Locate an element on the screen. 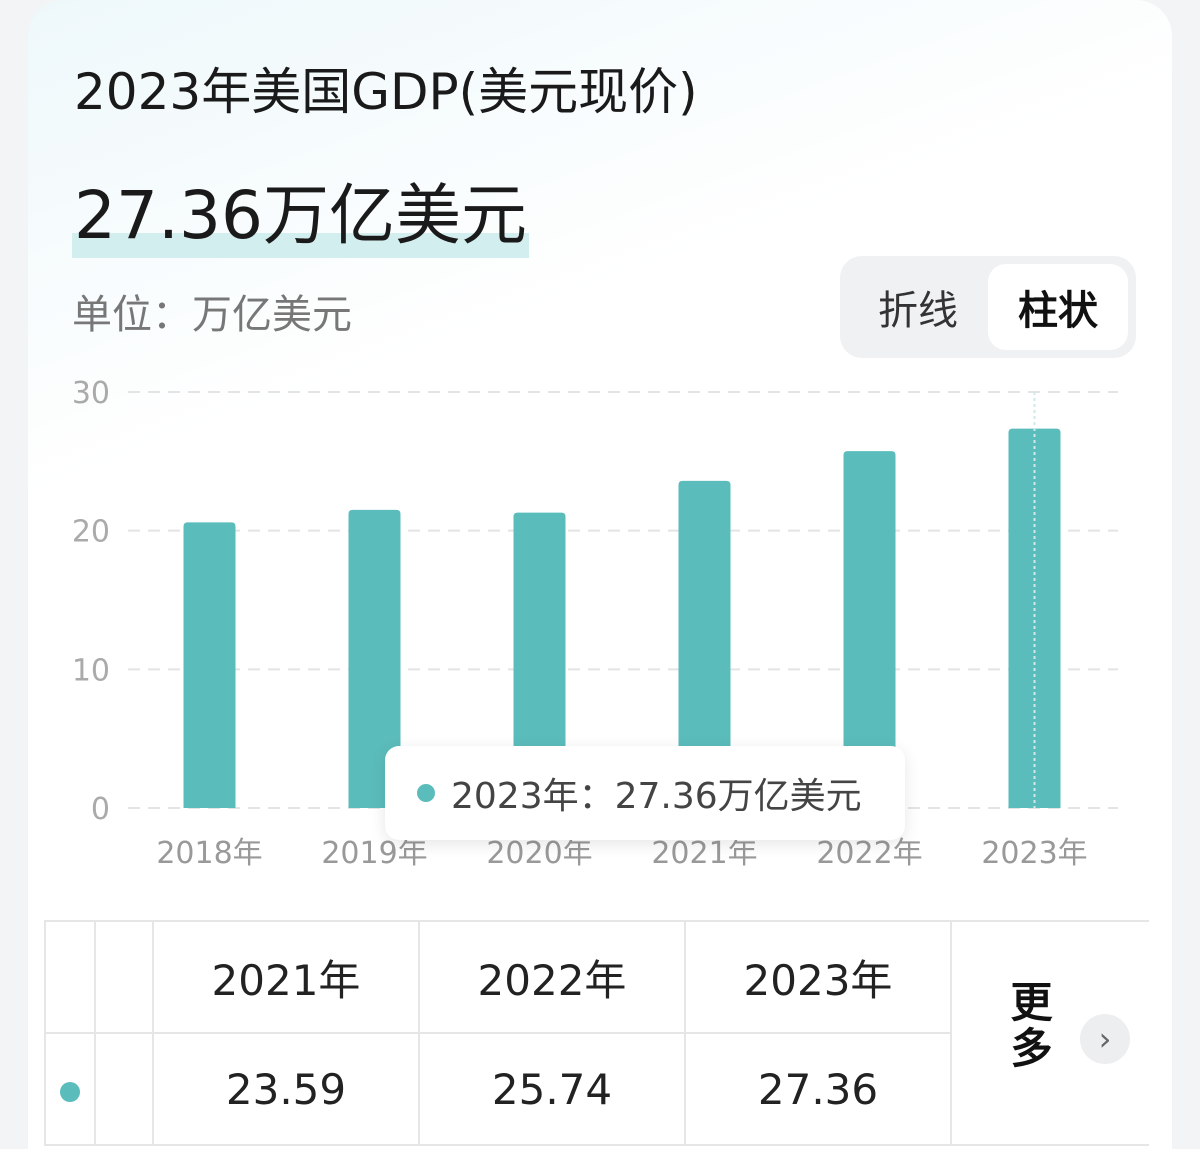 The height and width of the screenshot is (1149, 1200). tooltip-series-dot is located at coordinates (426, 793).